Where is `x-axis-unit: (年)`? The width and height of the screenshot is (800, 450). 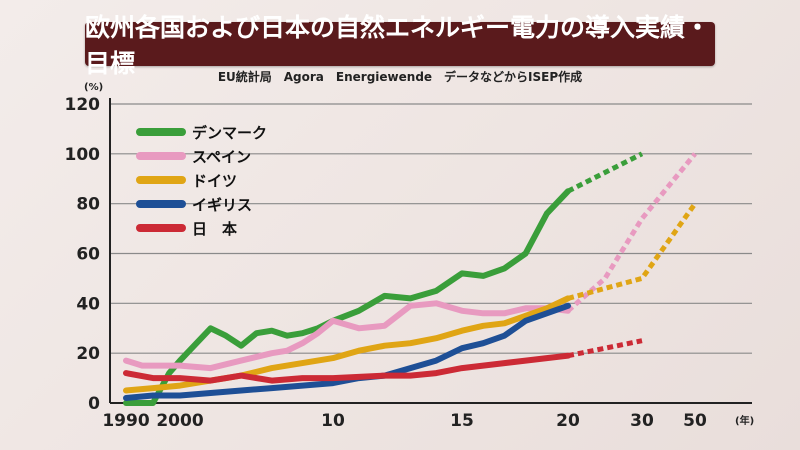 x-axis-unit: (年) is located at coordinates (744, 420).